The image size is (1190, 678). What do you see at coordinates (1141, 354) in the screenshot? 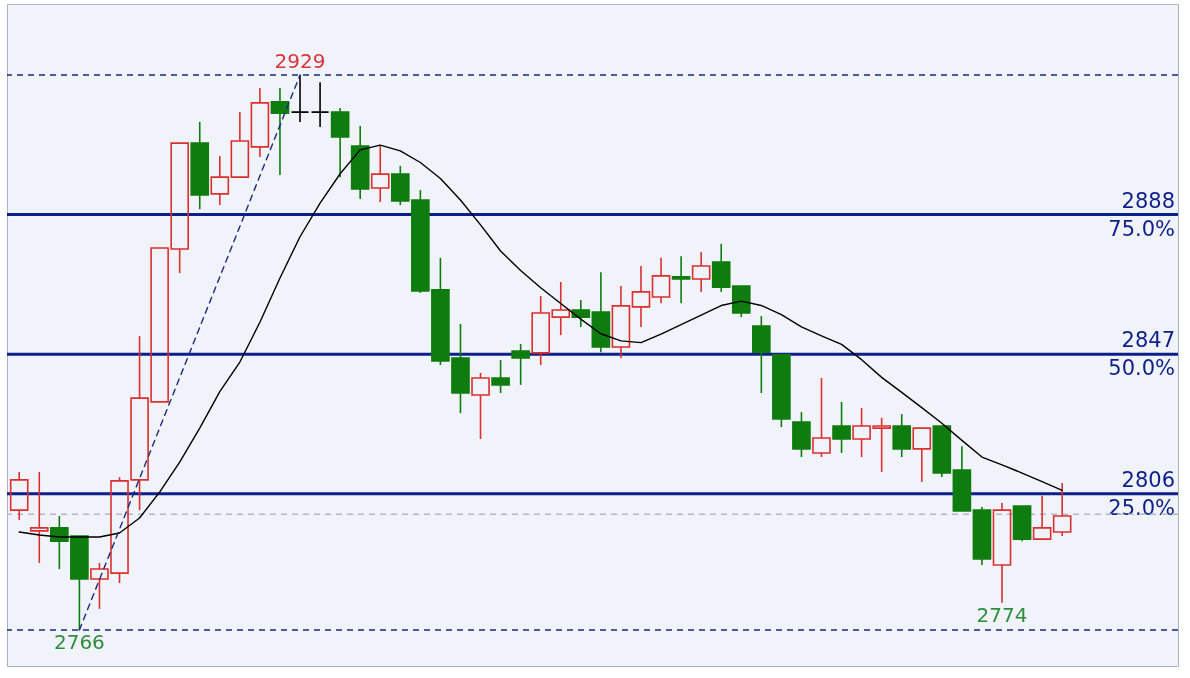
I see `ref-line-label: 2847 50.0%` at bounding box center [1141, 354].